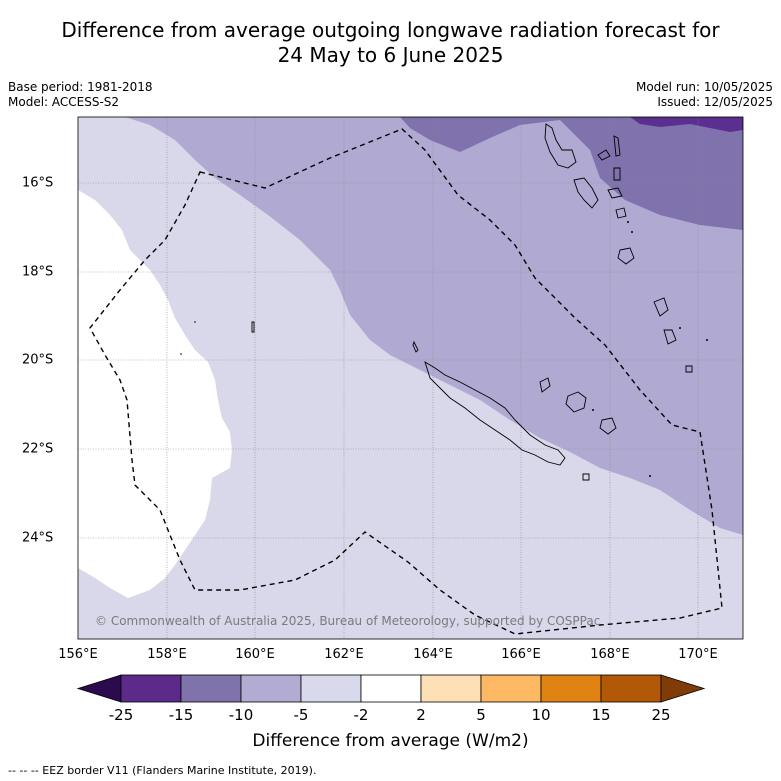 This screenshot has height=781, width=781. What do you see at coordinates (80, 87) in the screenshot?
I see `base-period: Base period: 1981-2018` at bounding box center [80, 87].